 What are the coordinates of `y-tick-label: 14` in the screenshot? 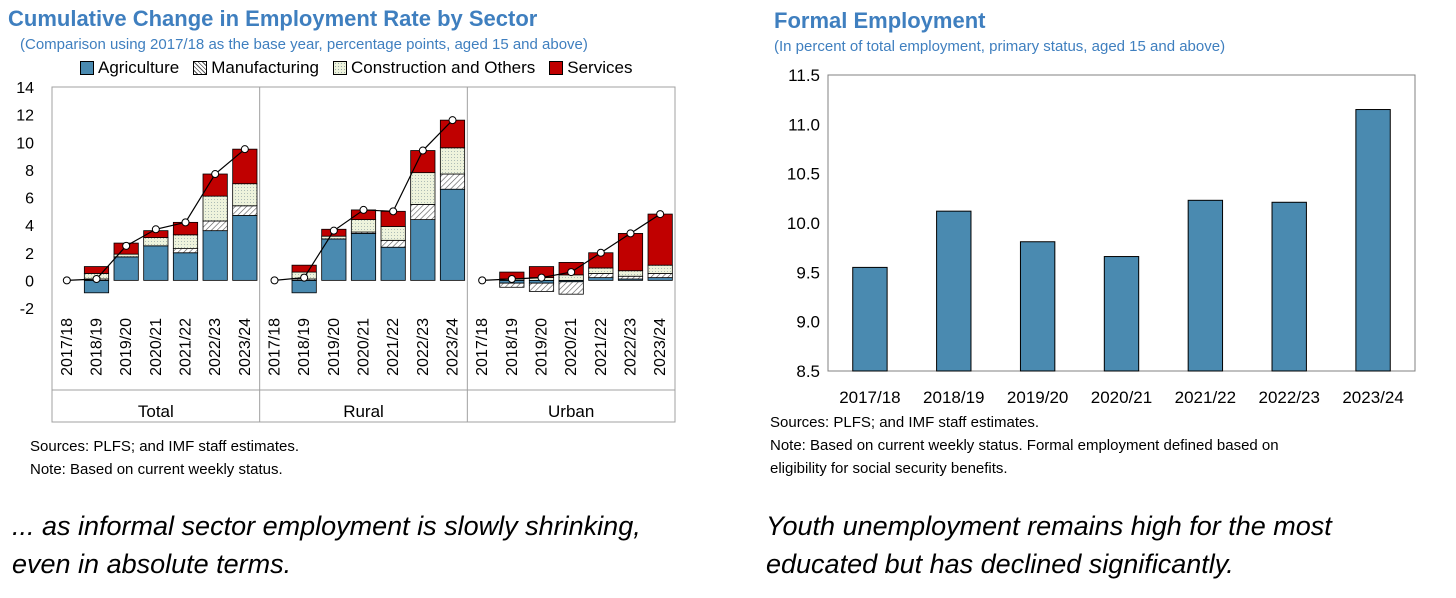 It's located at (25, 88).